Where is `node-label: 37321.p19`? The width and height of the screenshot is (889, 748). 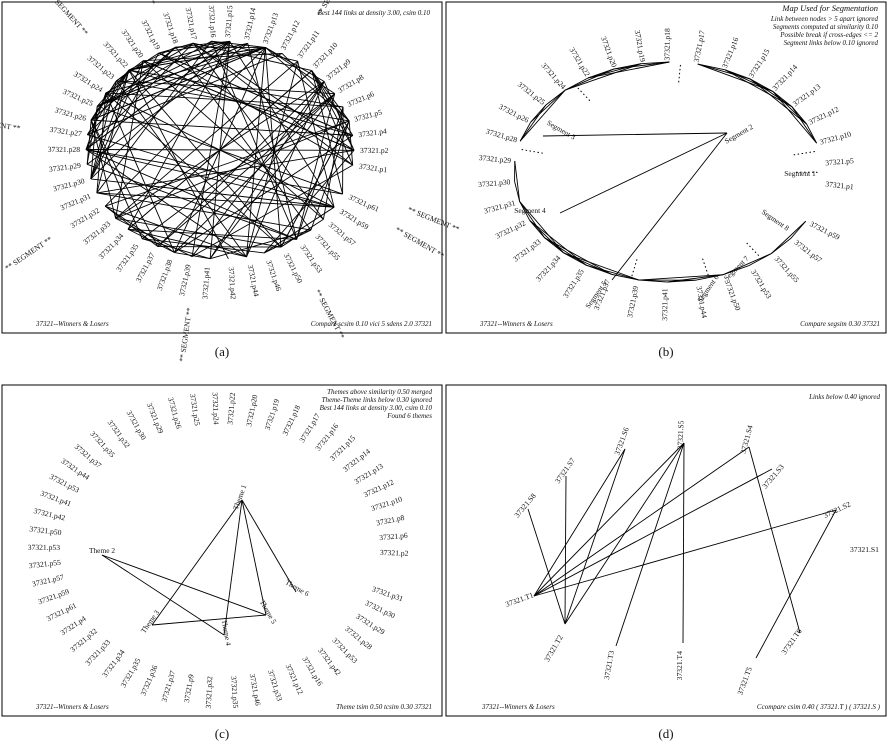
node-label: 37321.p19 is located at coordinates (272, 415).